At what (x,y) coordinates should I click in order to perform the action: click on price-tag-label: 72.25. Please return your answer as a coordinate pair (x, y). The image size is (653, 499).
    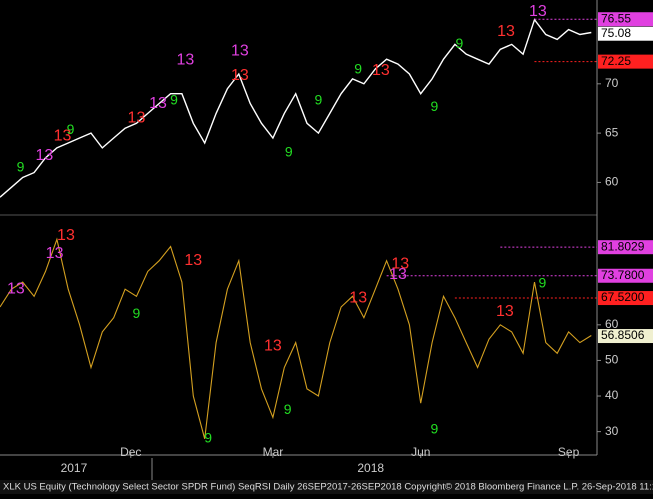
    Looking at the image, I should click on (616, 61).